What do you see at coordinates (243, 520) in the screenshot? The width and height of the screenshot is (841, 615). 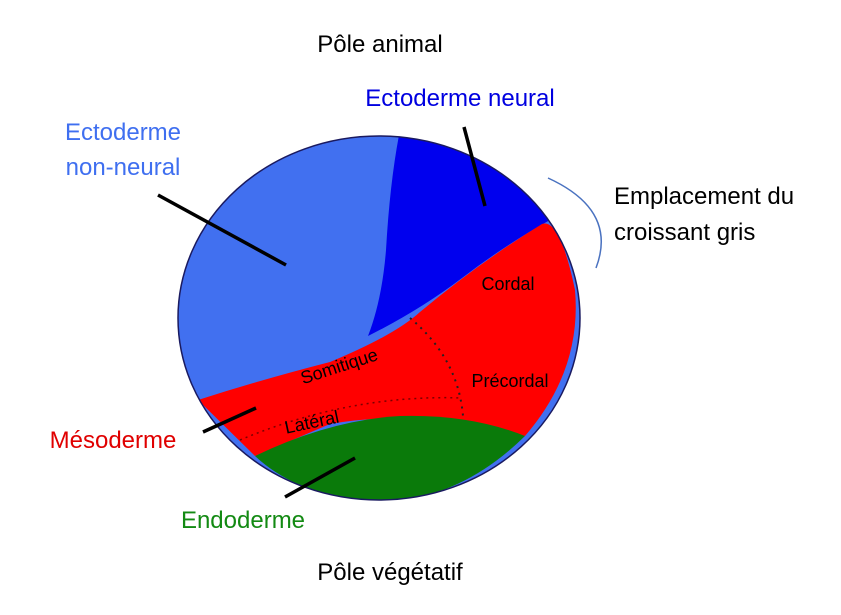 I see `label: Endoderme` at bounding box center [243, 520].